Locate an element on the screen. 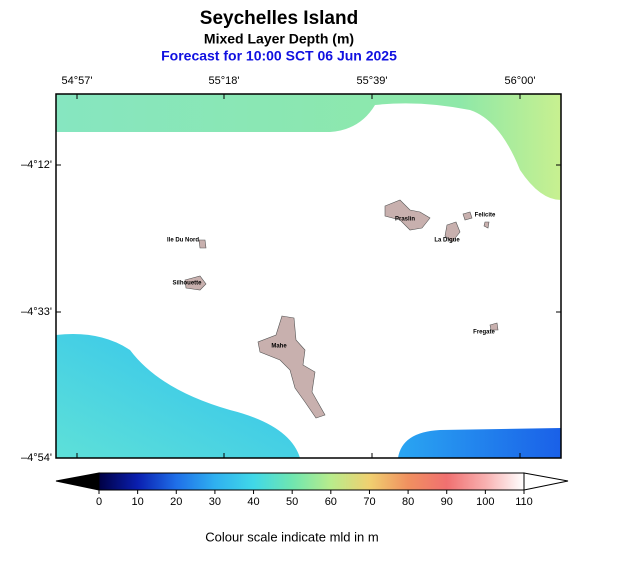 This screenshot has width=630, height=585. place-label: Fregate is located at coordinates (484, 333).